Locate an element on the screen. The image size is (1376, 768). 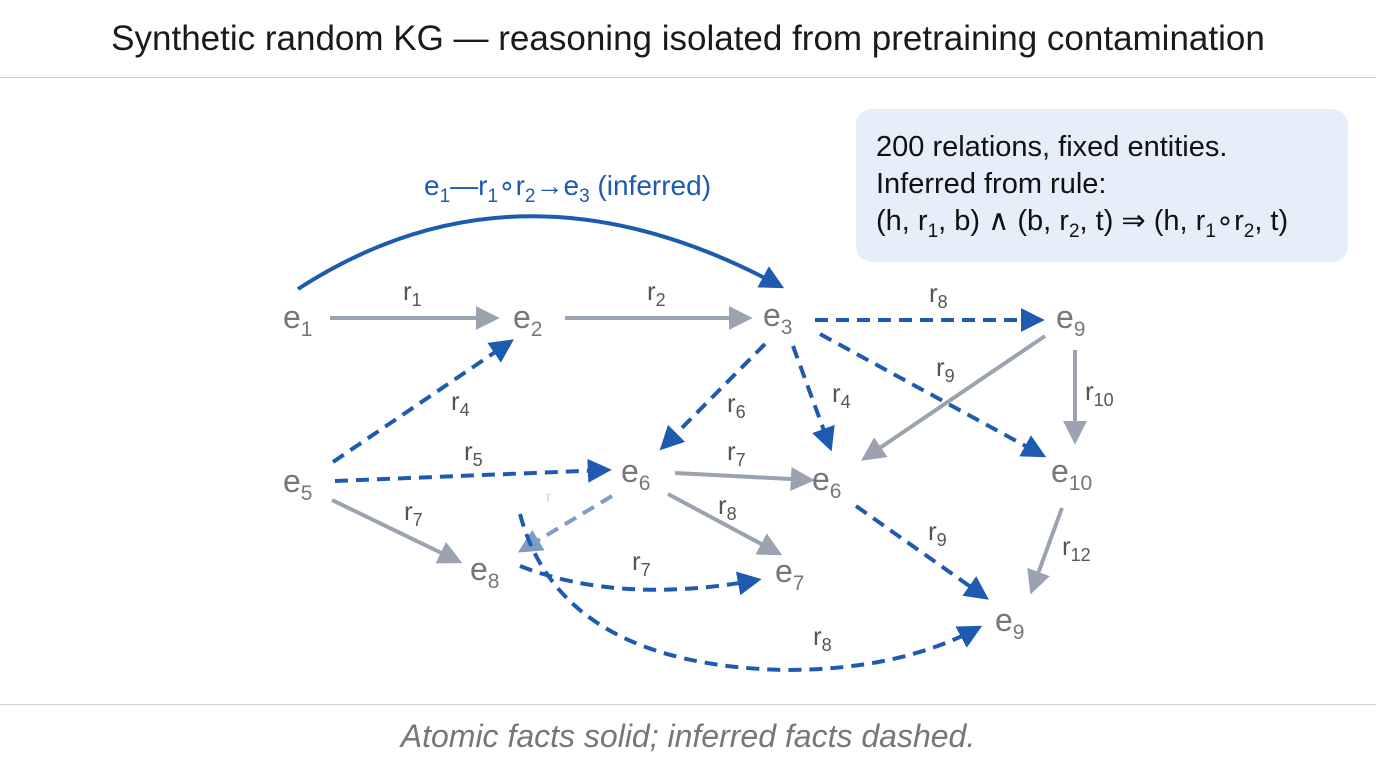
edge-atomic-e10-e9 is located at coordinates (1045, 551).